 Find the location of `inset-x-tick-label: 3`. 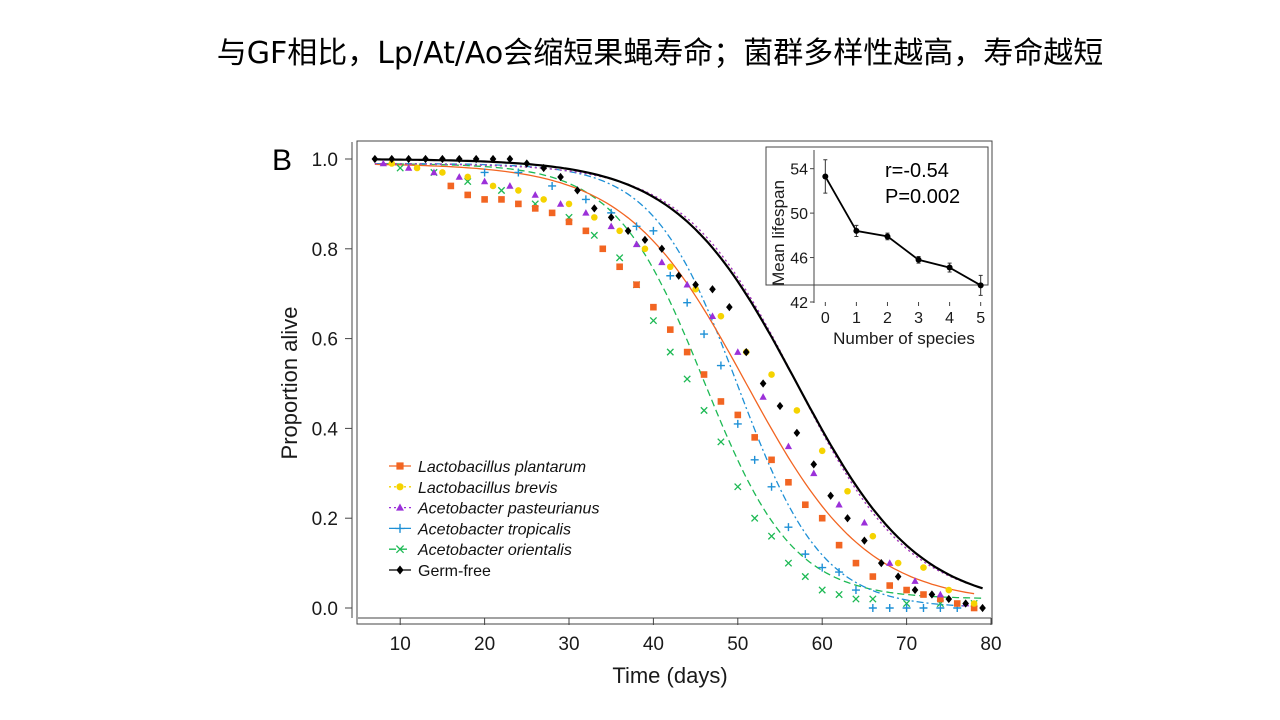

inset-x-tick-label: 3 is located at coordinates (918, 318).